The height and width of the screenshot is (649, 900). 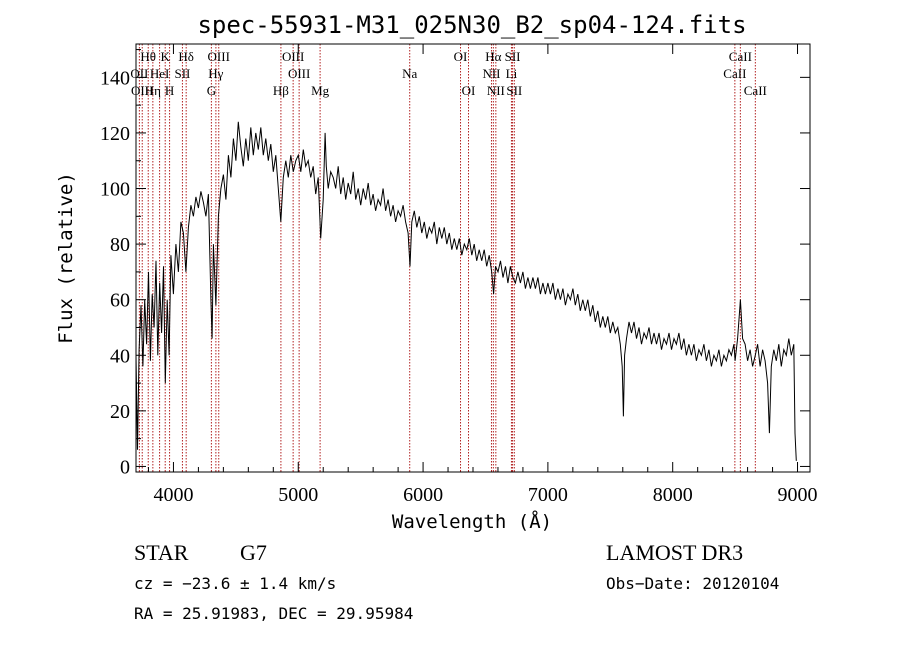 What do you see at coordinates (471, 25) in the screenshot?
I see `chart-title: spec-55931-M31_025N30_B2_sp04-124.fits` at bounding box center [471, 25].